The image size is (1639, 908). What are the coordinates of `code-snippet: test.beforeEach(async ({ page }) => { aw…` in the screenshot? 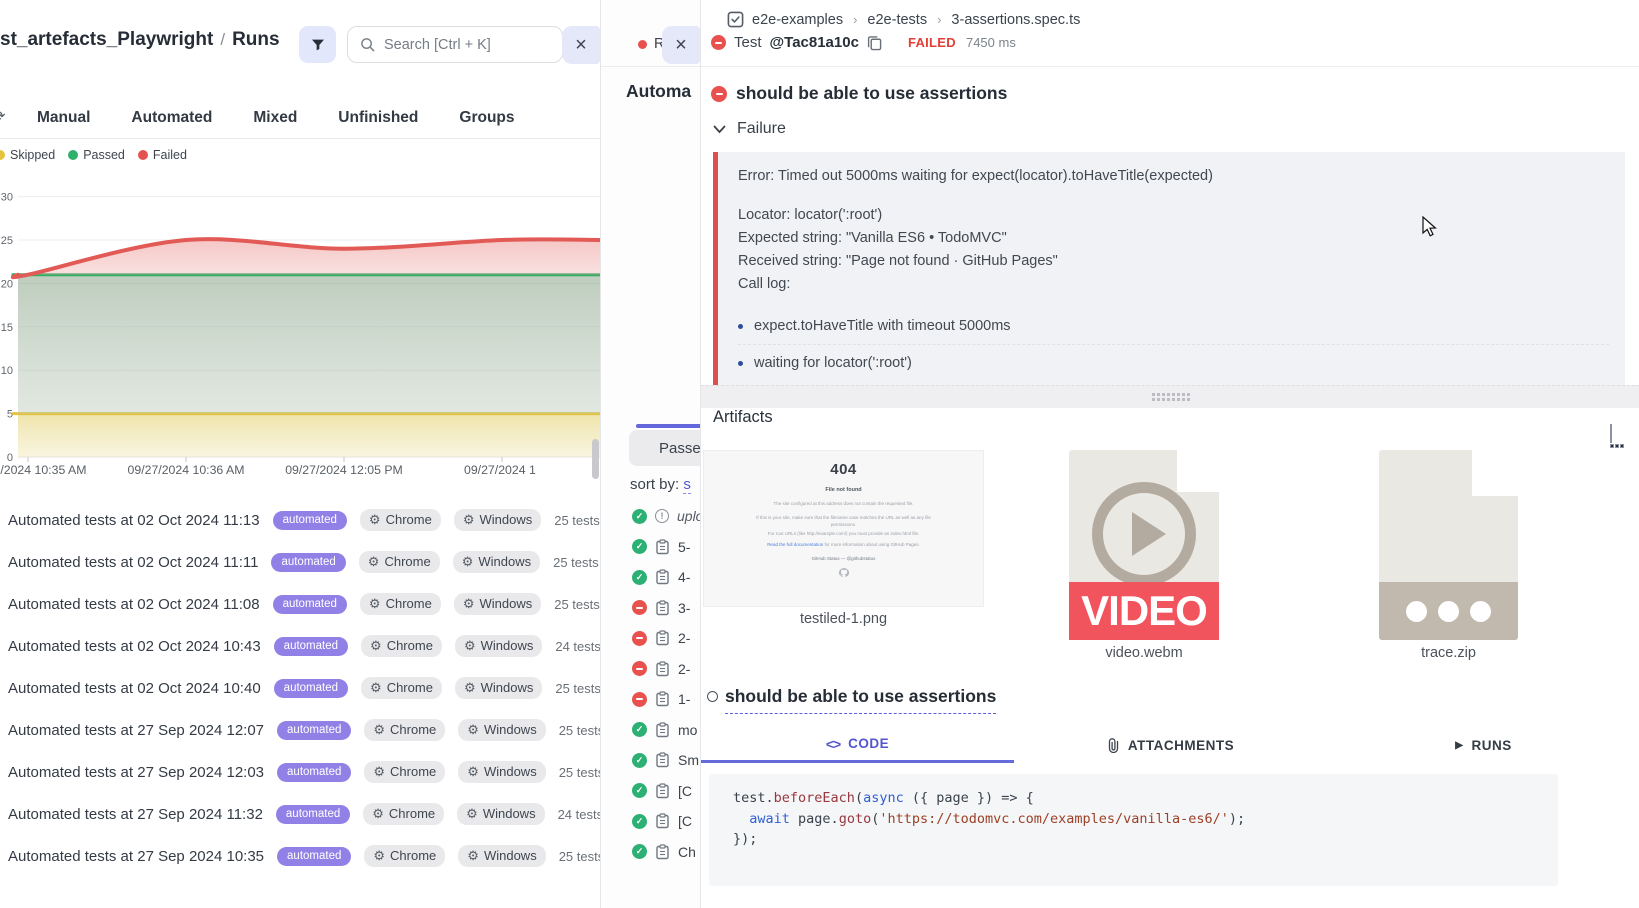 It's located at (1133, 830).